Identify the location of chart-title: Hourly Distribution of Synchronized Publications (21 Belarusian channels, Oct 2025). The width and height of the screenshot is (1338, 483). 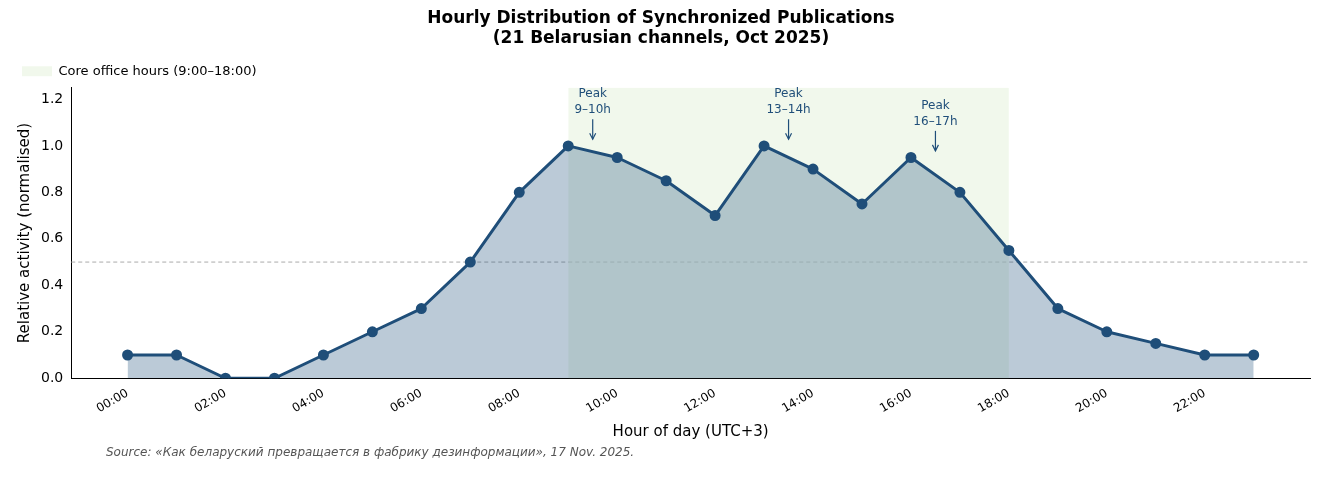
(661, 27).